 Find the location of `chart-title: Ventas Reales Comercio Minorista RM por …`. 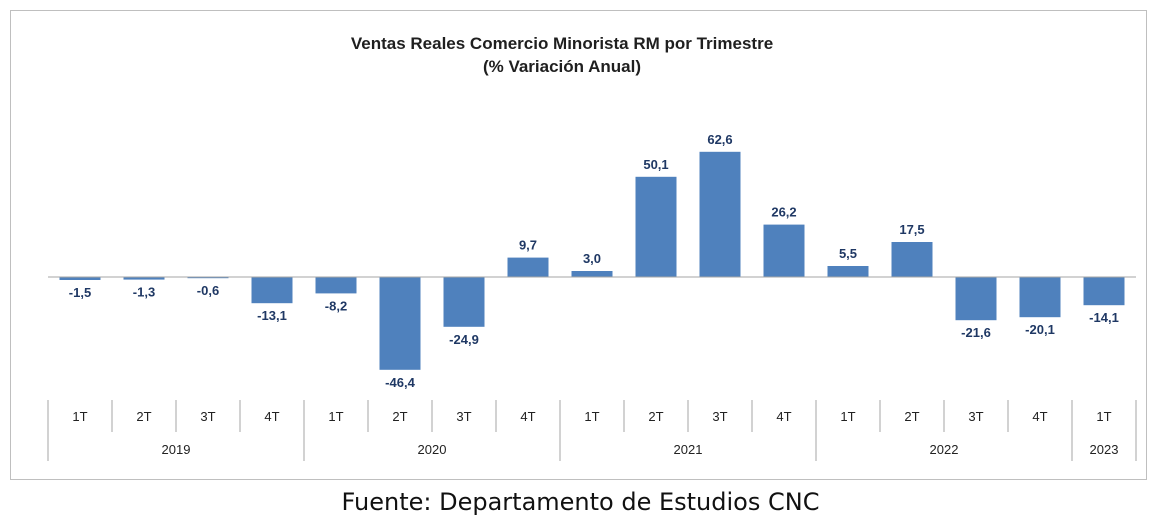

chart-title: Ventas Reales Comercio Minorista RM por … is located at coordinates (562, 55).